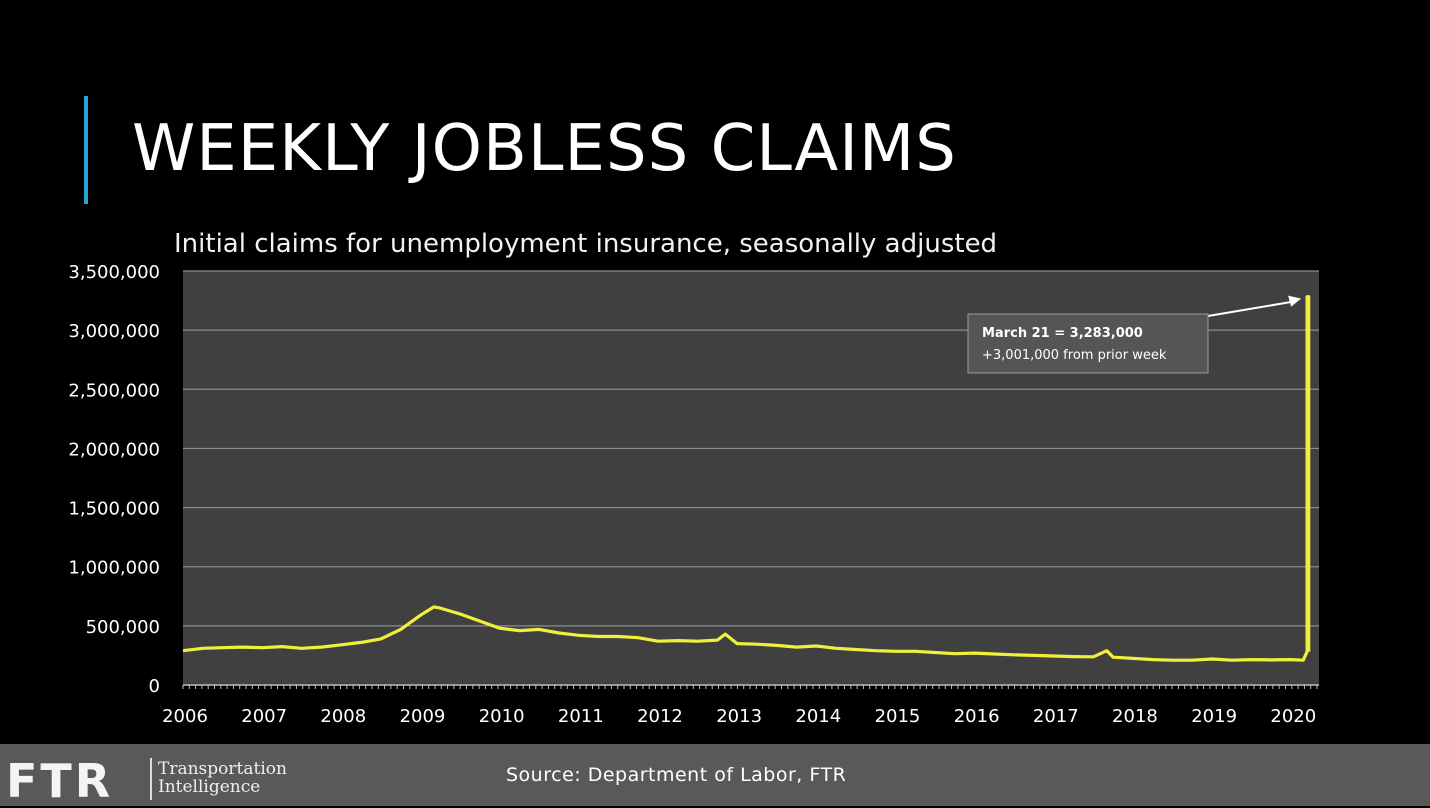 The height and width of the screenshot is (808, 1430). I want to click on x-tick-label: 2012, so click(660, 716).